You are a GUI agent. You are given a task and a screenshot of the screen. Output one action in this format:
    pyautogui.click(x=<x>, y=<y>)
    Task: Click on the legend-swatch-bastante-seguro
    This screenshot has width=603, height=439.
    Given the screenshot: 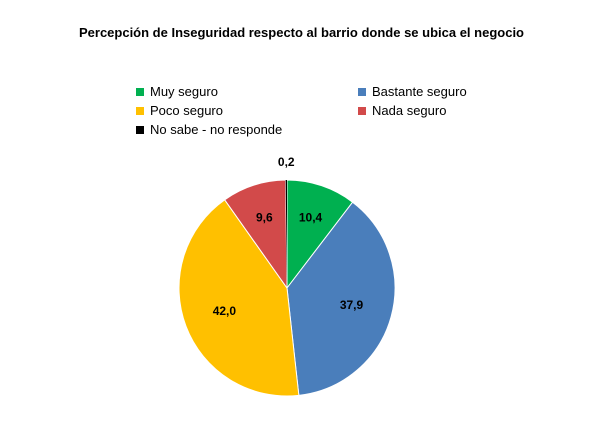 What is the action you would take?
    pyautogui.click(x=362, y=91)
    